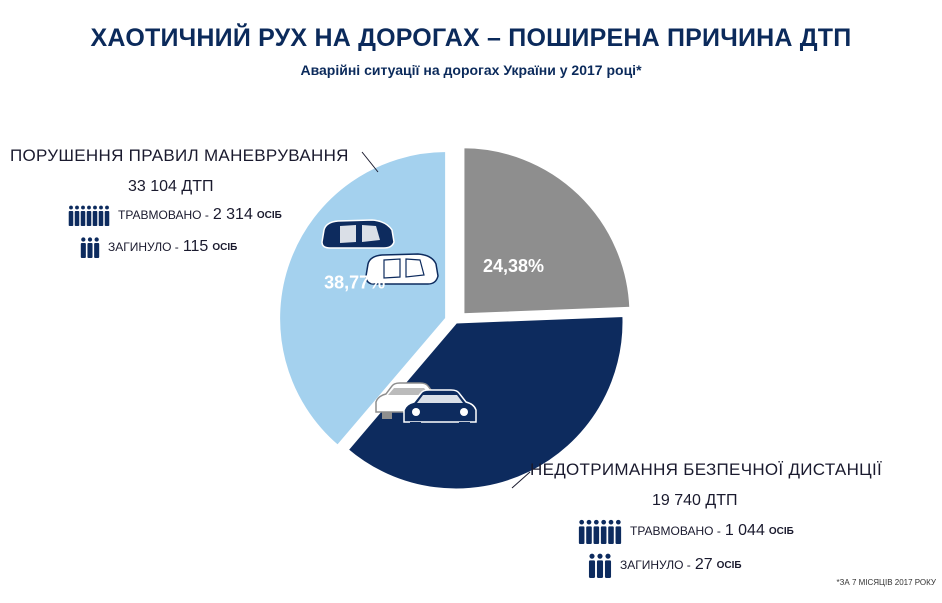 The image size is (942, 603). Describe the element at coordinates (354, 282) in the screenshot. I see `pie-slice-label-maneuver: 38,77%` at that location.